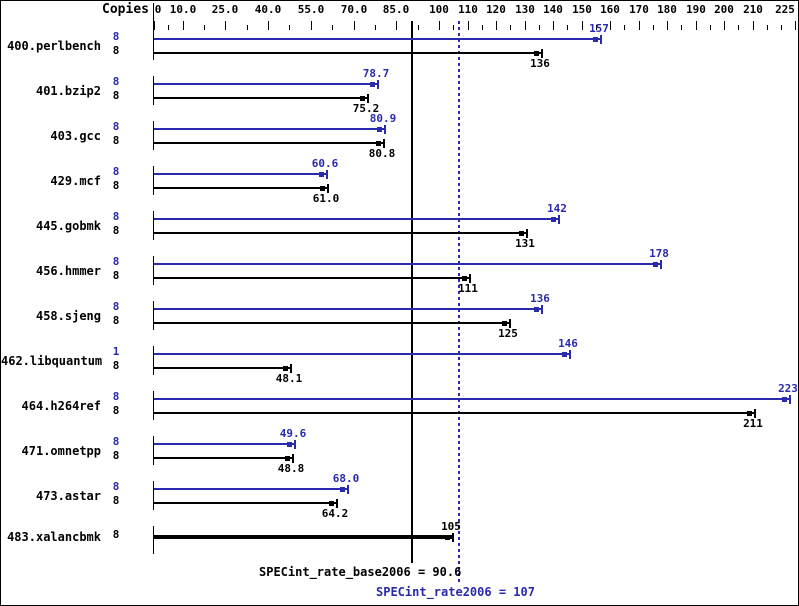 Image resolution: width=799 pixels, height=606 pixels. What do you see at coordinates (311, 9) in the screenshot?
I see `axis-tick-label: 55.0` at bounding box center [311, 9].